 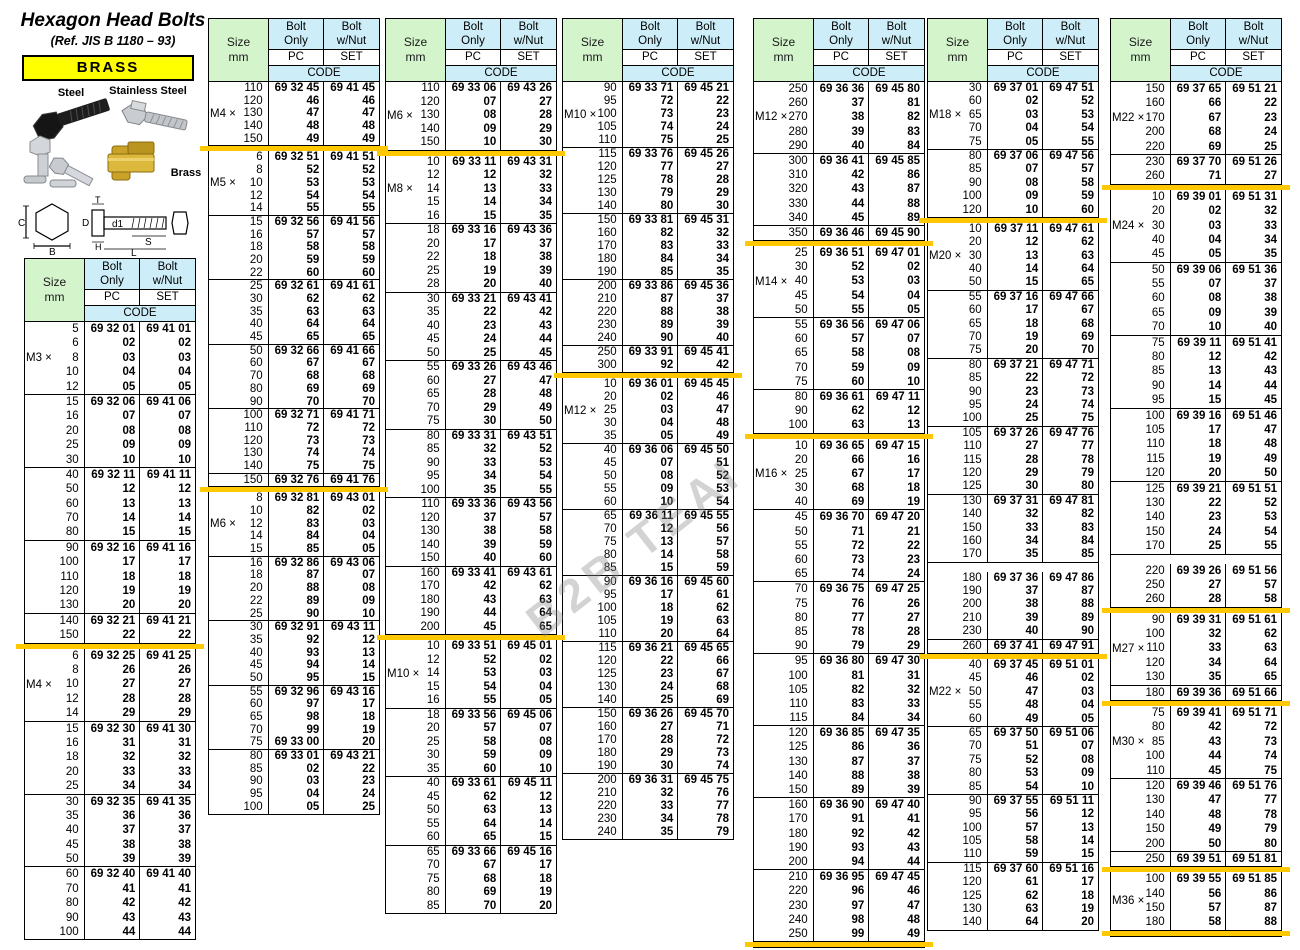 I want to click on pc-code-cell: 58, so click(x=1197, y=922).